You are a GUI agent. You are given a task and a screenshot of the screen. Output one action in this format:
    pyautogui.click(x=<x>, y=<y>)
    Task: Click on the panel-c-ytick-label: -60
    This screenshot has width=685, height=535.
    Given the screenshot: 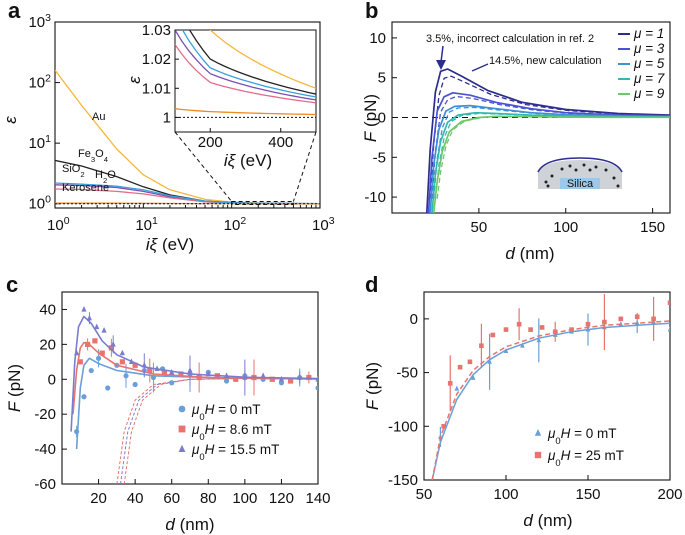 What is the action you would take?
    pyautogui.click(x=45, y=484)
    